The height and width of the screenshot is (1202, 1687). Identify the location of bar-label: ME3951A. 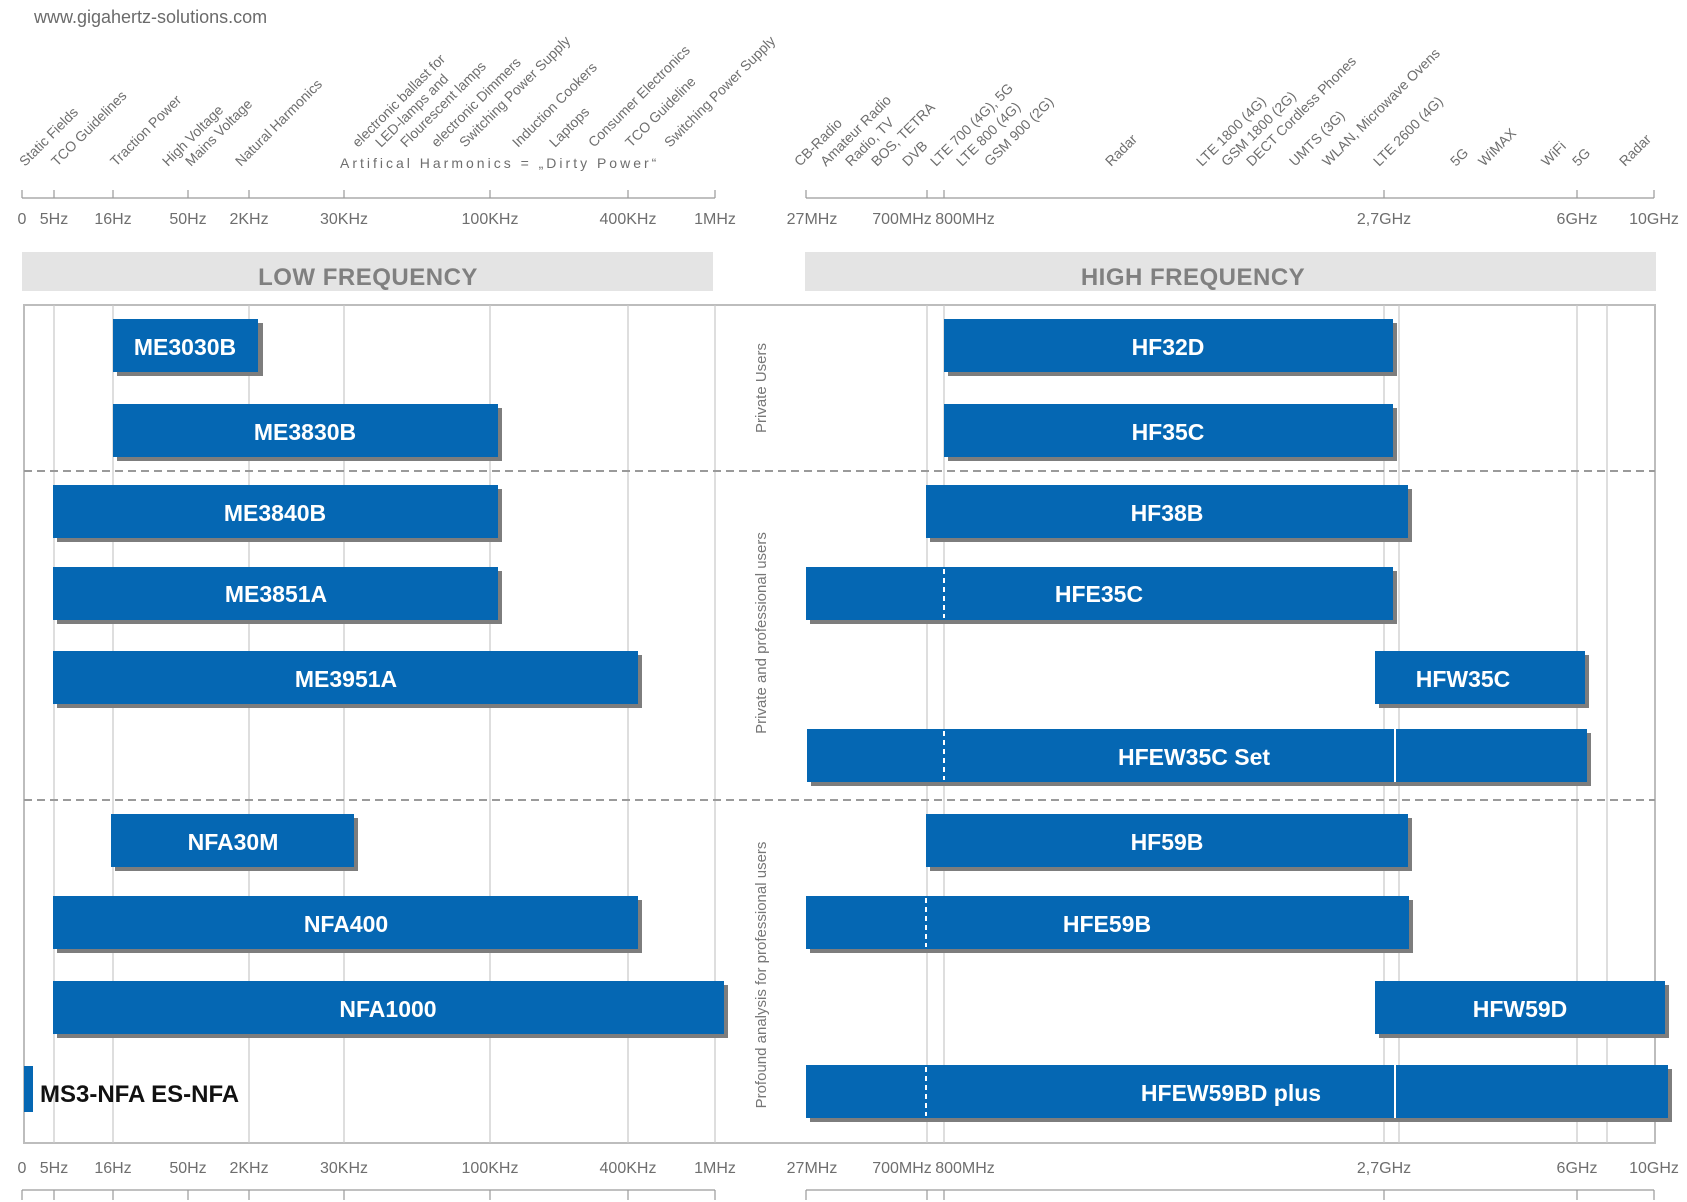
(346, 679).